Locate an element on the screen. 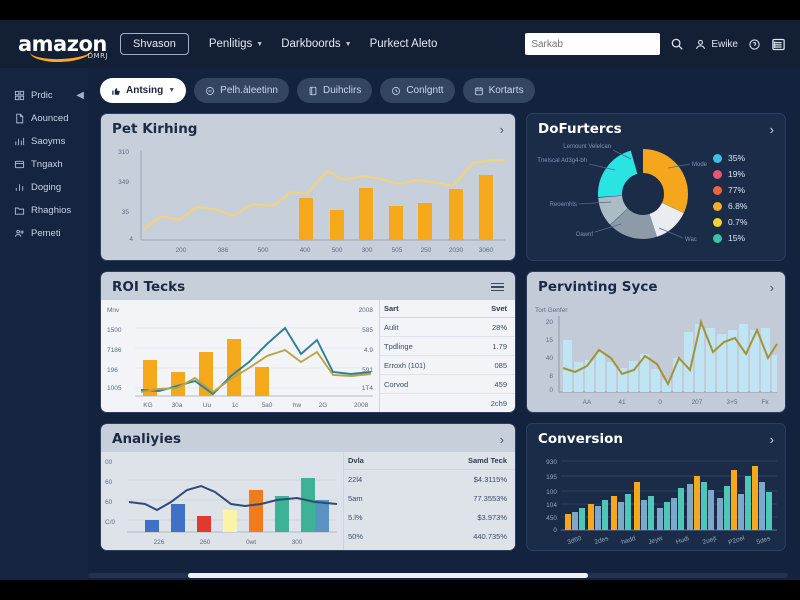 The image size is (800, 600). amazon-swoosh-icon is located at coordinates (61, 56).